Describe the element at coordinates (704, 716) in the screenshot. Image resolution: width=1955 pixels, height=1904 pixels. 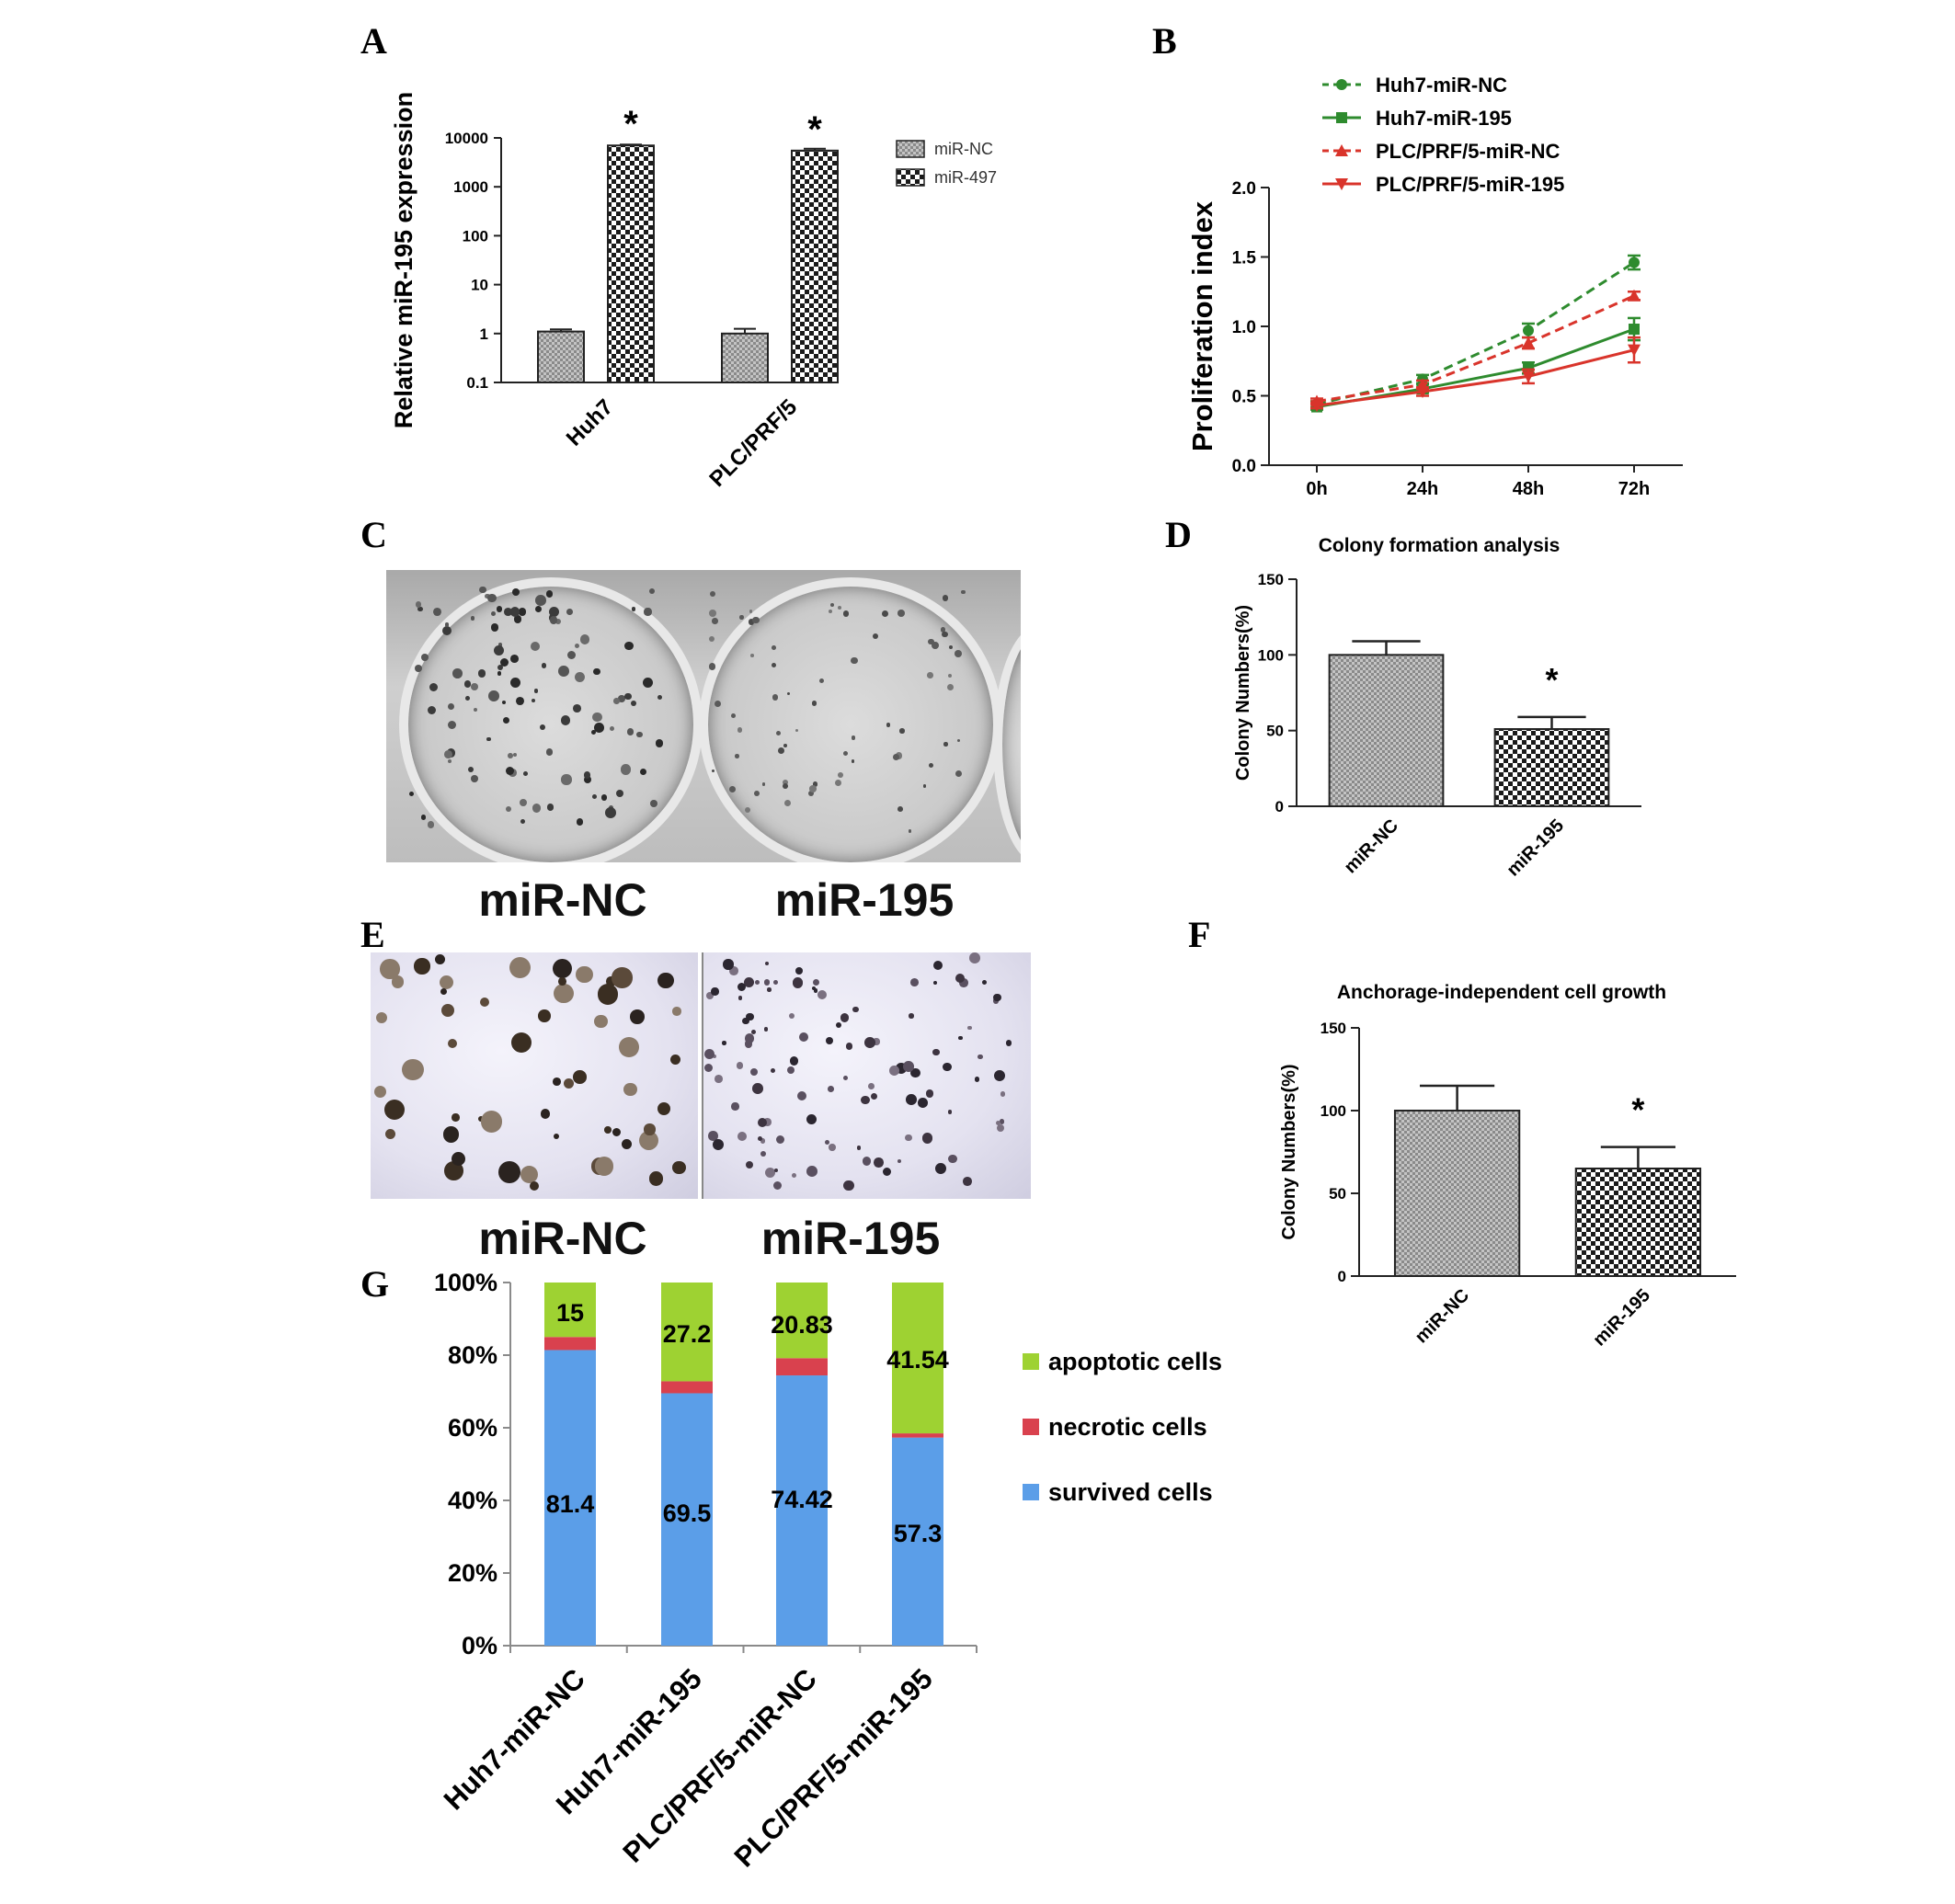
I see `colony-dish-photo` at that location.